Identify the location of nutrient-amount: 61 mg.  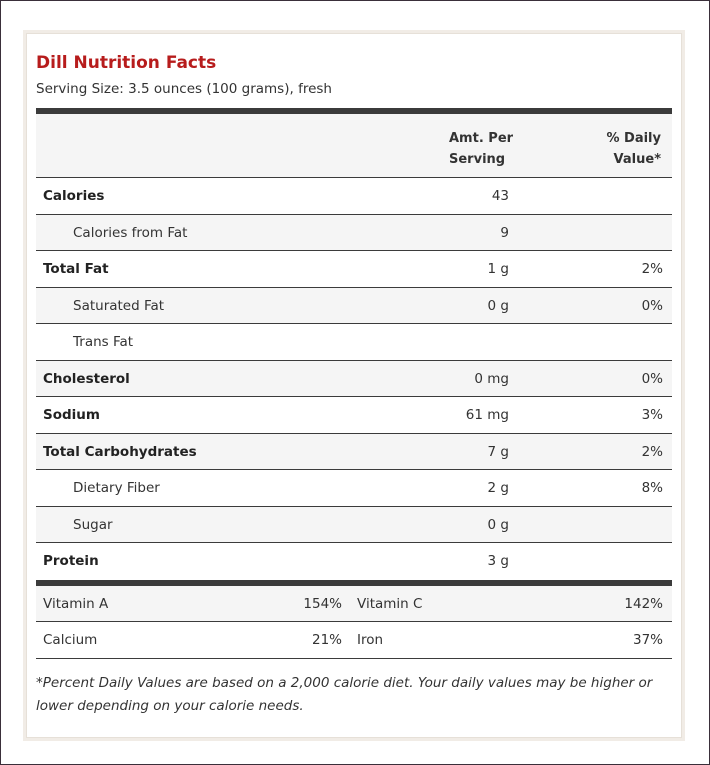
(487, 415).